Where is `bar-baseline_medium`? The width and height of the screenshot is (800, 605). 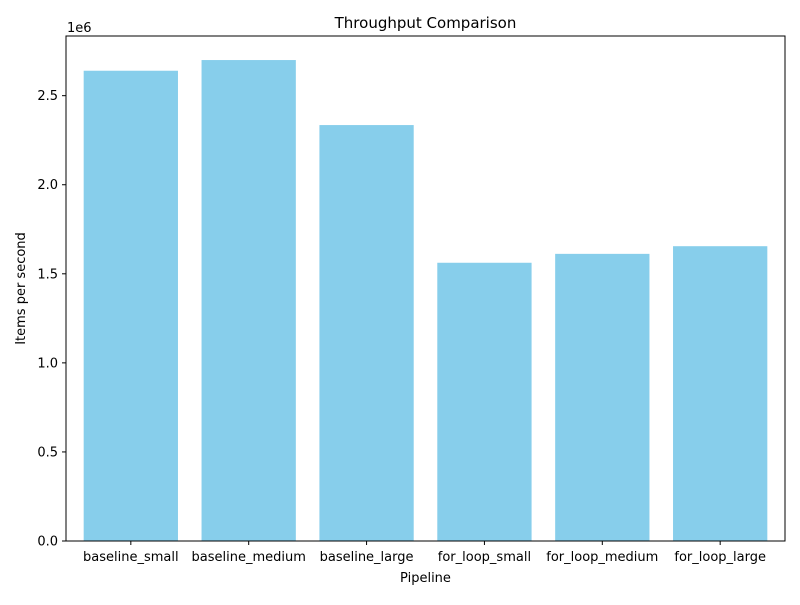
bar-baseline_medium is located at coordinates (248, 301).